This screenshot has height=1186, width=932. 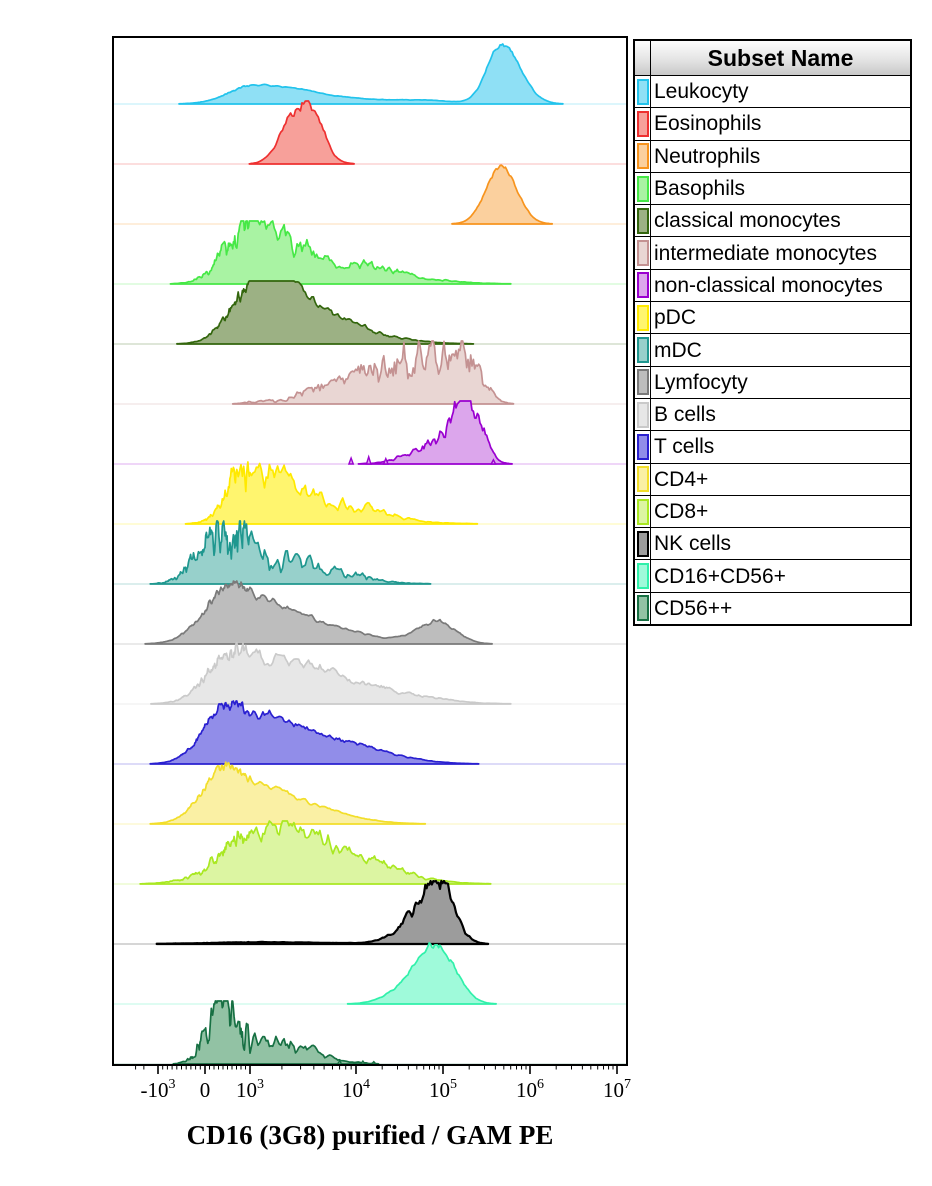 I want to click on legend-row-mdc: mDC, so click(x=772, y=349).